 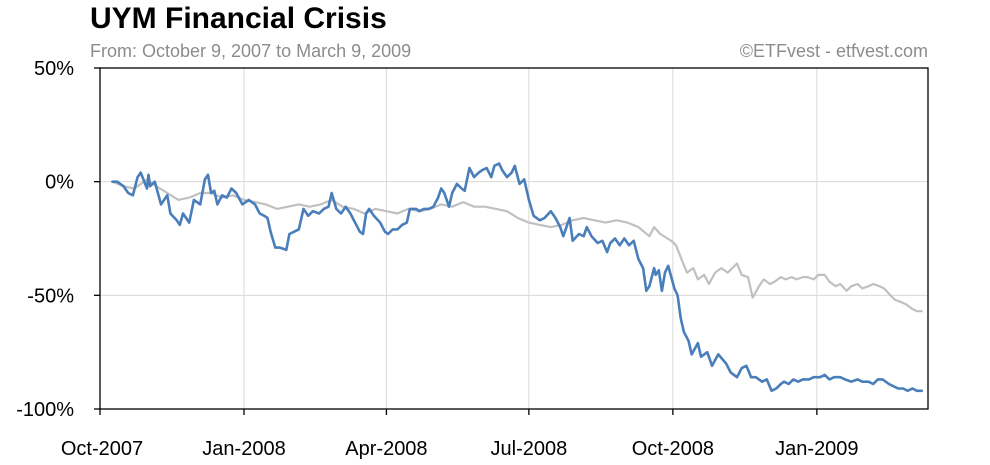 What do you see at coordinates (833, 51) in the screenshot?
I see `chart-credit: ©ETFvest - etfvest.com` at bounding box center [833, 51].